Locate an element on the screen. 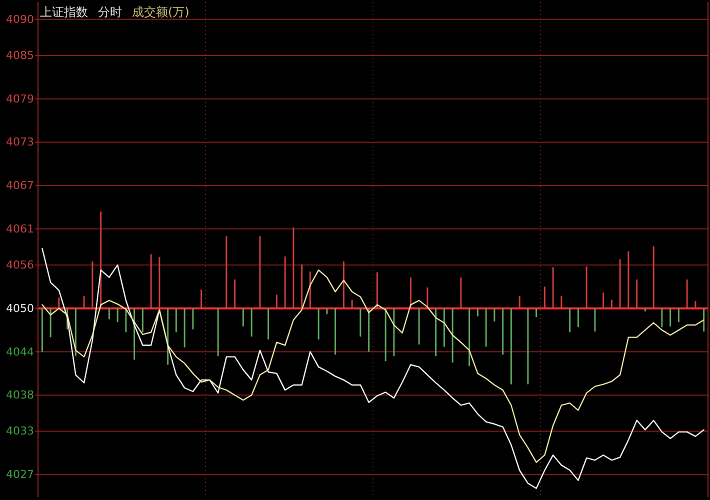 This screenshot has height=500, width=710. chart-title: 上证指数 is located at coordinates (64, 12).